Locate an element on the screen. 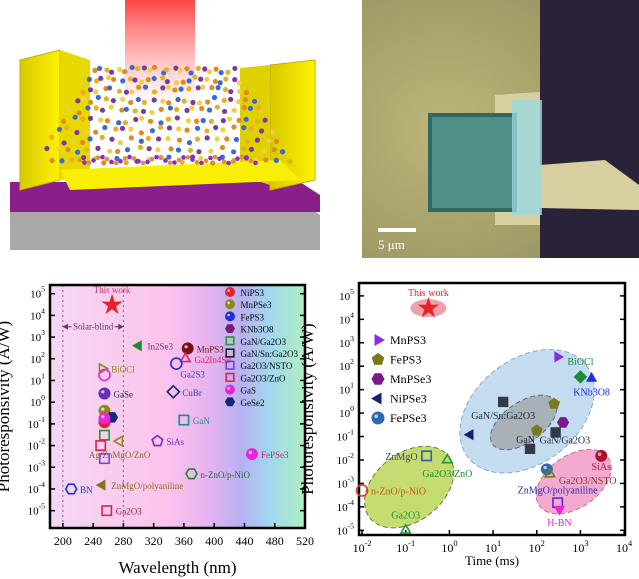  legend: MnPS3 FePS3 MnPSe3 NiPSe3 FePSe3 is located at coordinates (401, 379).